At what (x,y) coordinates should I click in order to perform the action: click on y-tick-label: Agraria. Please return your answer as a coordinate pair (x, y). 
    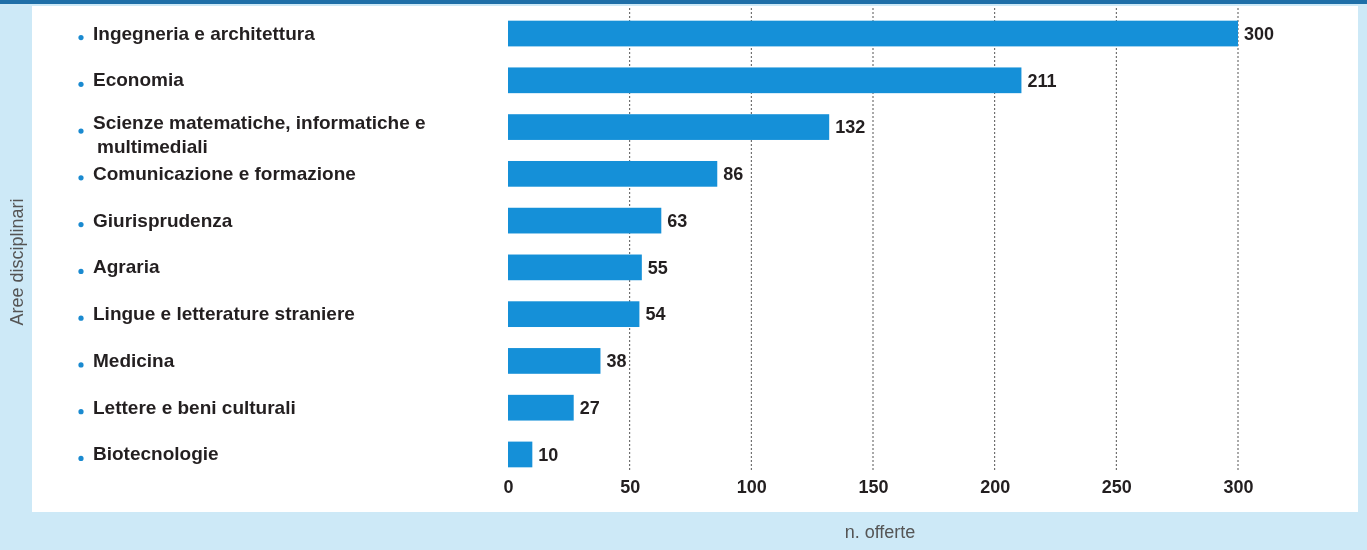
    Looking at the image, I should click on (126, 267).